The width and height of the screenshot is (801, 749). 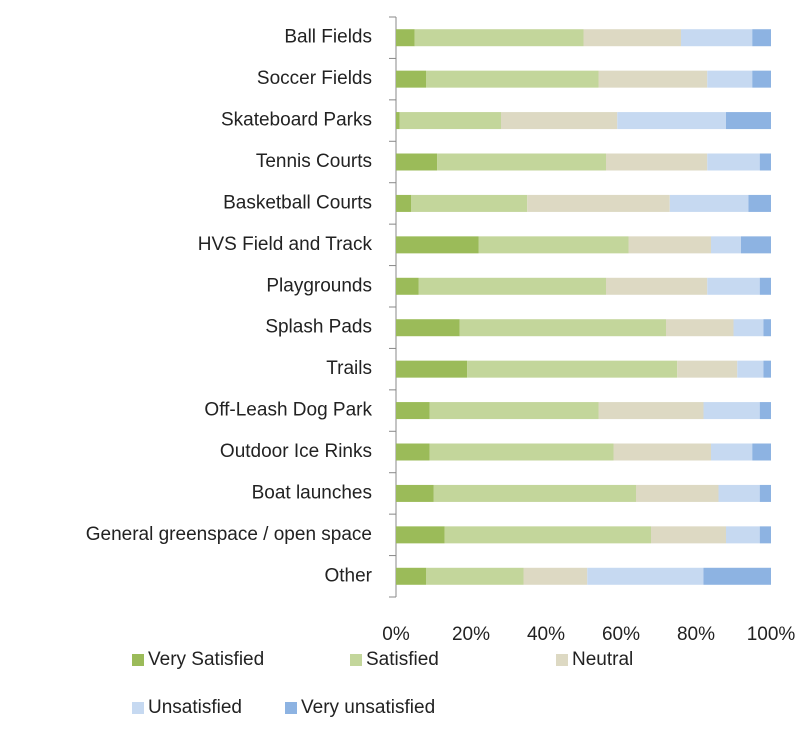 What do you see at coordinates (229, 534) in the screenshot?
I see `y-tick-label: General greenspace / open space` at bounding box center [229, 534].